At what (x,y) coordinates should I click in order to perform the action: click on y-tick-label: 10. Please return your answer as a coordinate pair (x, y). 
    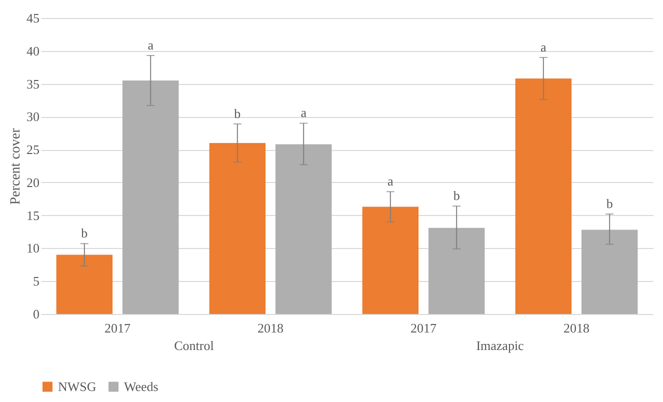
    Looking at the image, I should click on (33, 248).